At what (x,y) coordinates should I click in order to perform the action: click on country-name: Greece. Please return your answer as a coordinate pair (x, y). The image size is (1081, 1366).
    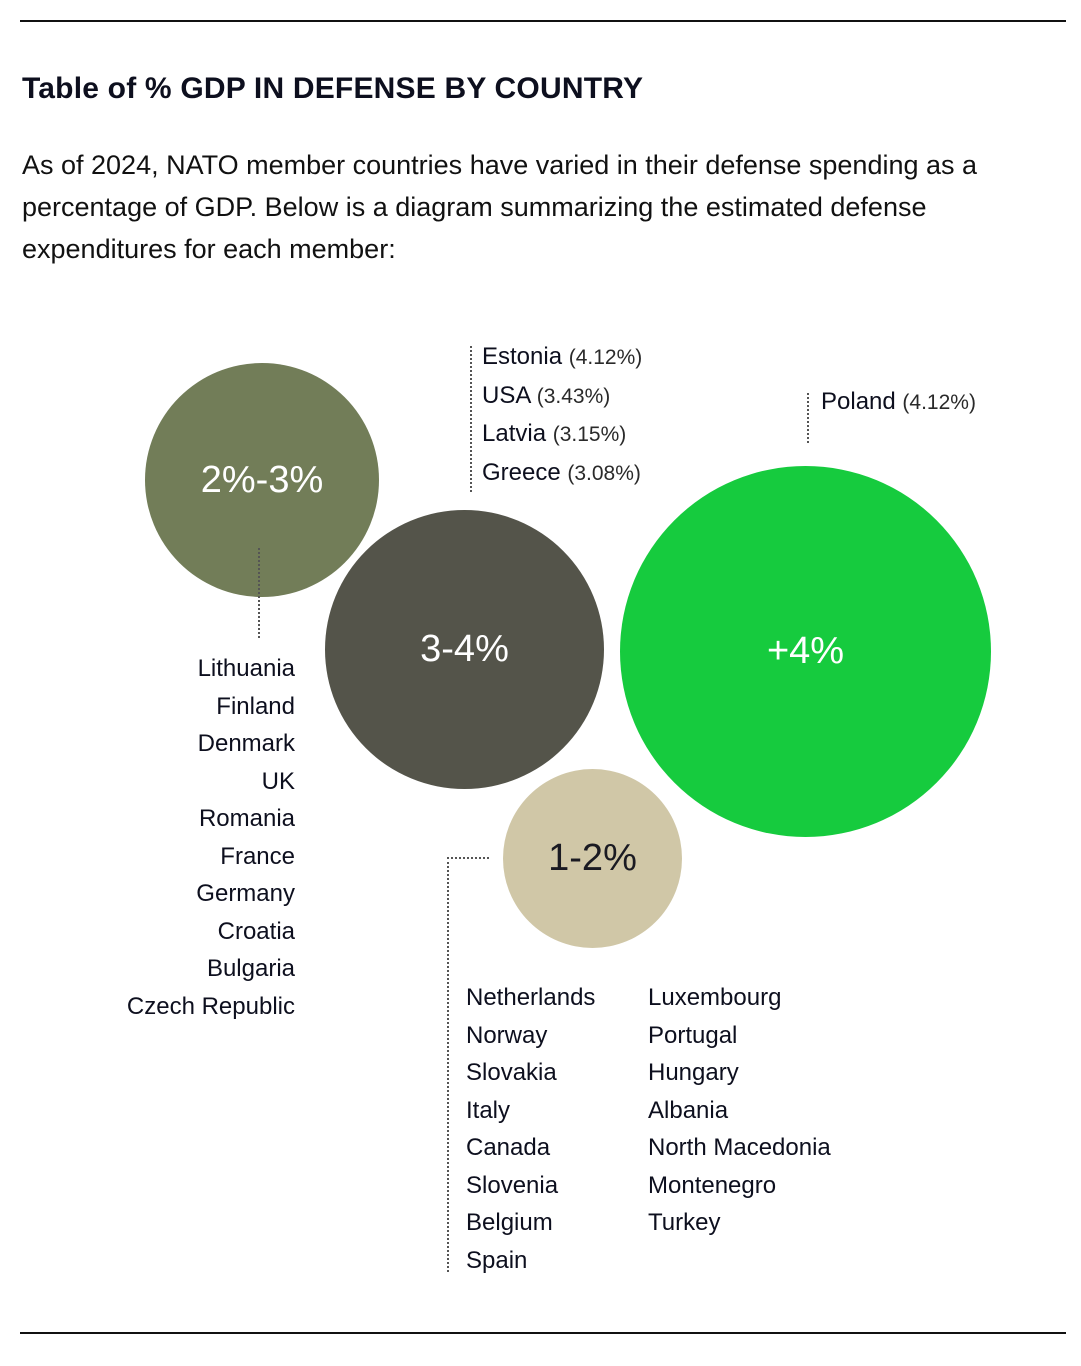
    Looking at the image, I should click on (521, 472).